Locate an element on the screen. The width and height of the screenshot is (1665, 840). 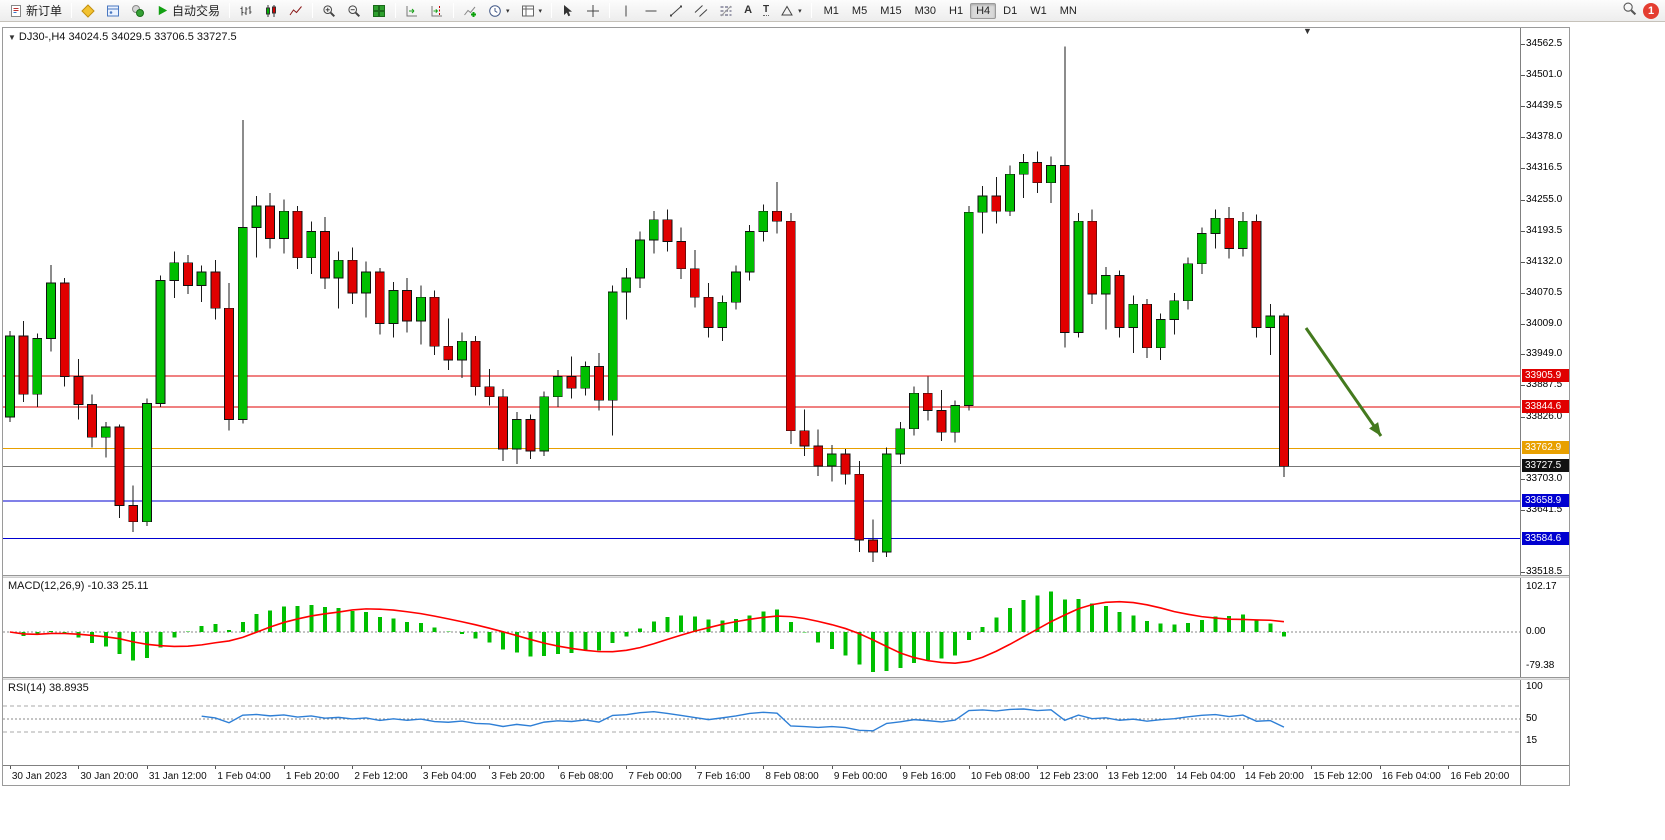
chart-dropdown-icon: ▼ is located at coordinates (12, 37).